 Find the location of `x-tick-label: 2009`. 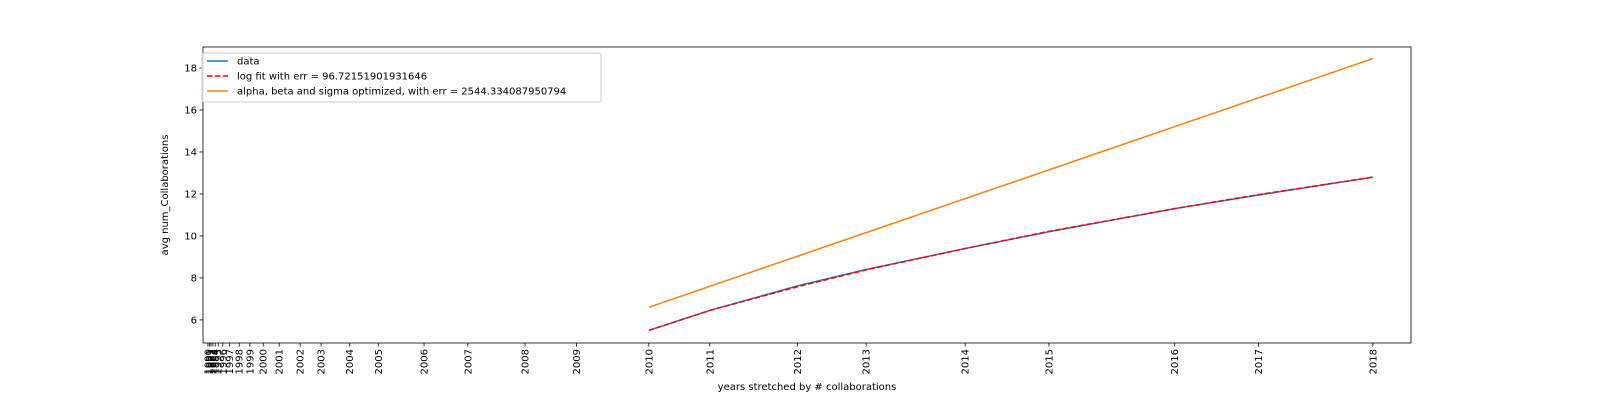

x-tick-label: 2009 is located at coordinates (577, 361).